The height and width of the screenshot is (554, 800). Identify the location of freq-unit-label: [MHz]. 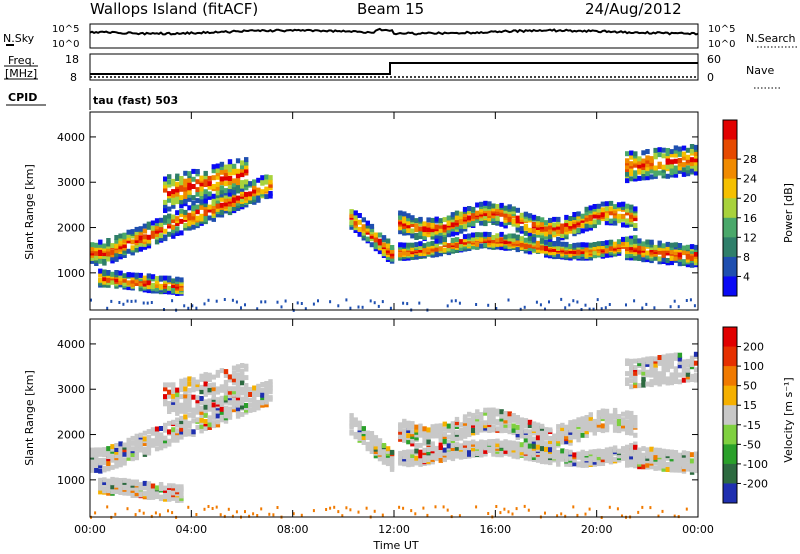
(21, 73).